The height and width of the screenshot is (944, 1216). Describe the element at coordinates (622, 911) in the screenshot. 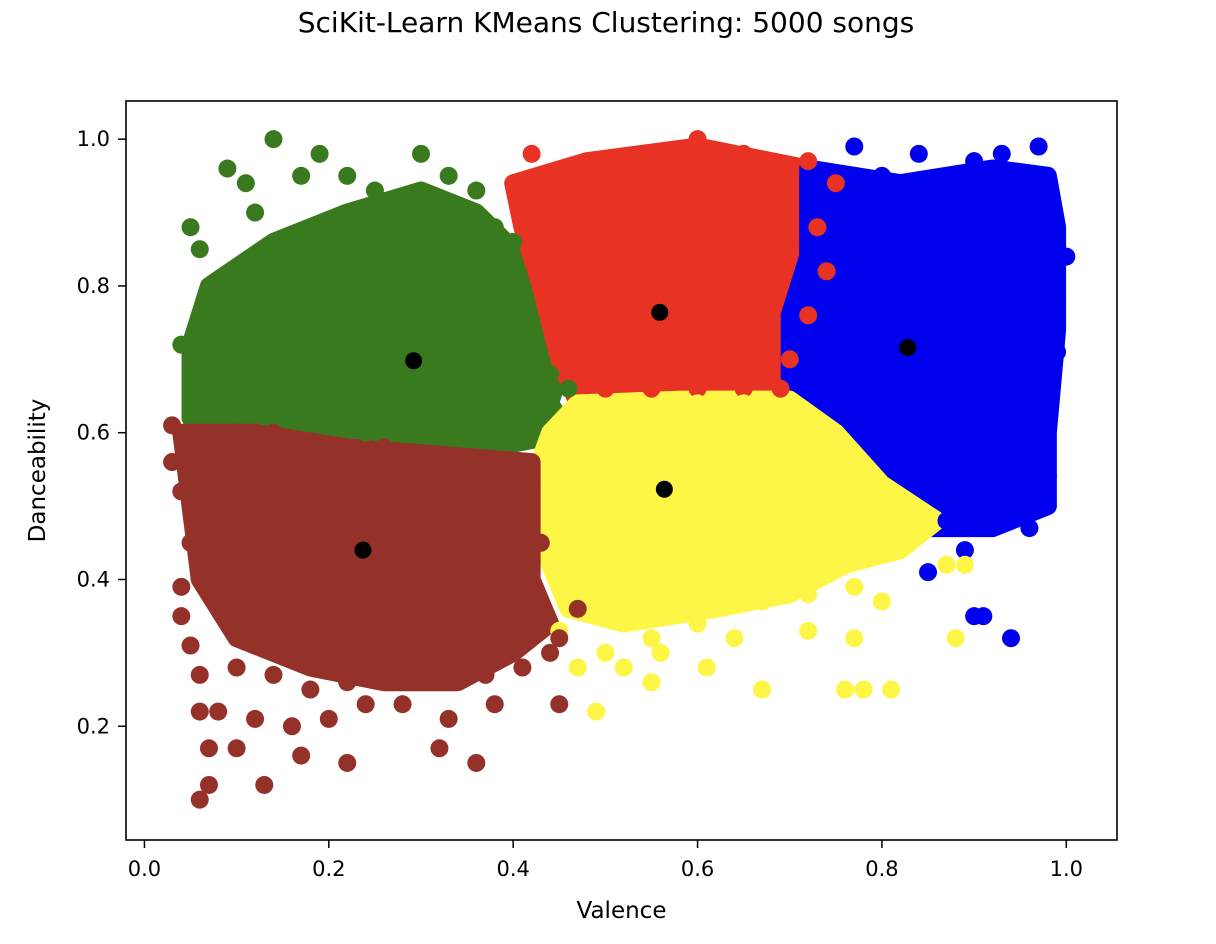

I see `x-axis-label: Valence` at that location.